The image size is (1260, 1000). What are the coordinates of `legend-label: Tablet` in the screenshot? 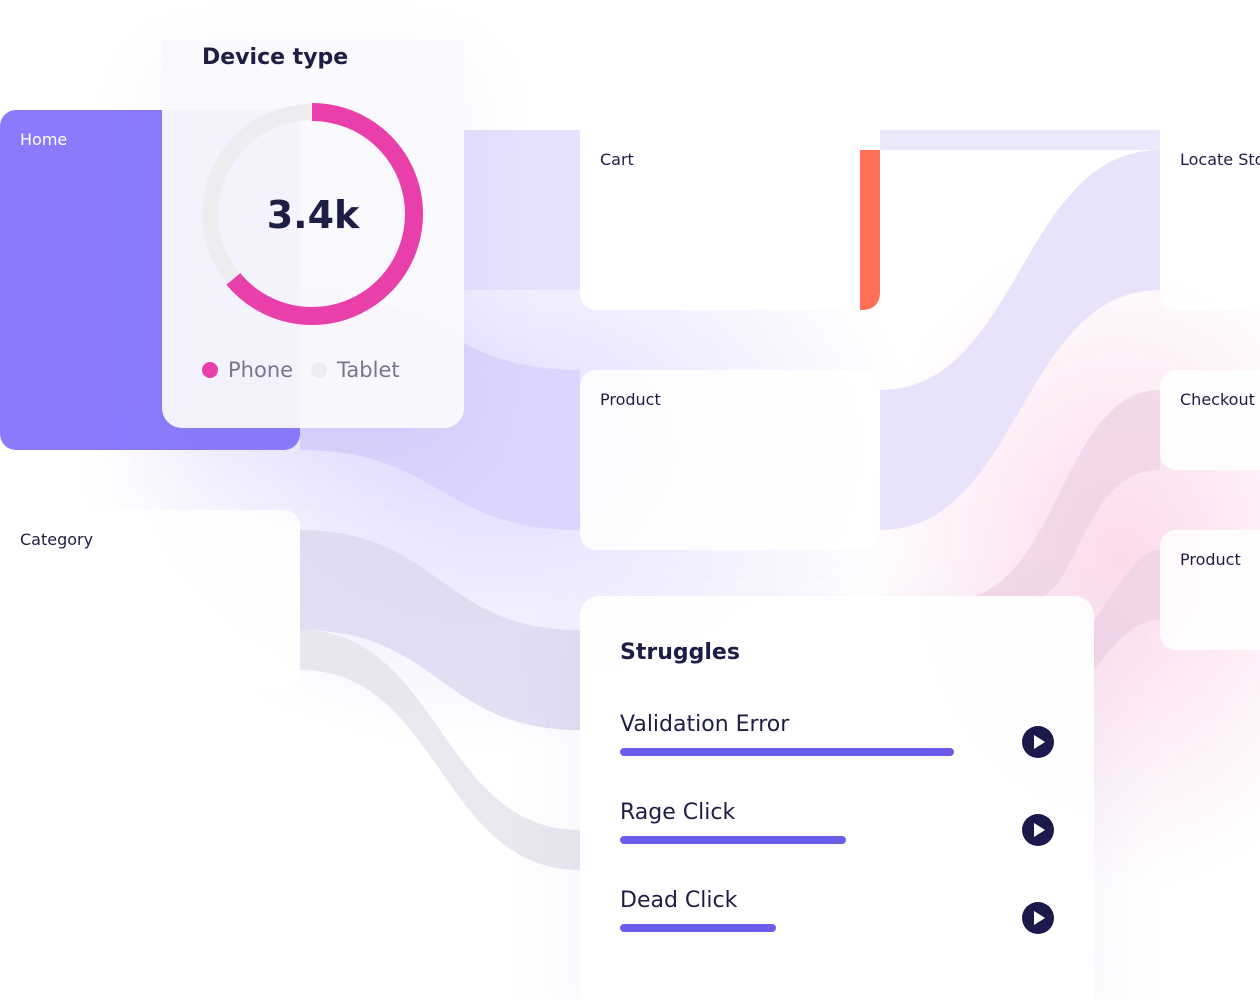 It's located at (368, 370).